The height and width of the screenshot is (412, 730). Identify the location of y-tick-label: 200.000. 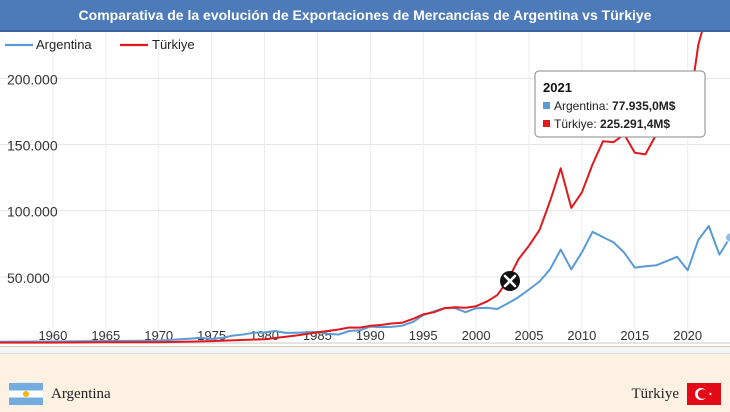
(32, 79).